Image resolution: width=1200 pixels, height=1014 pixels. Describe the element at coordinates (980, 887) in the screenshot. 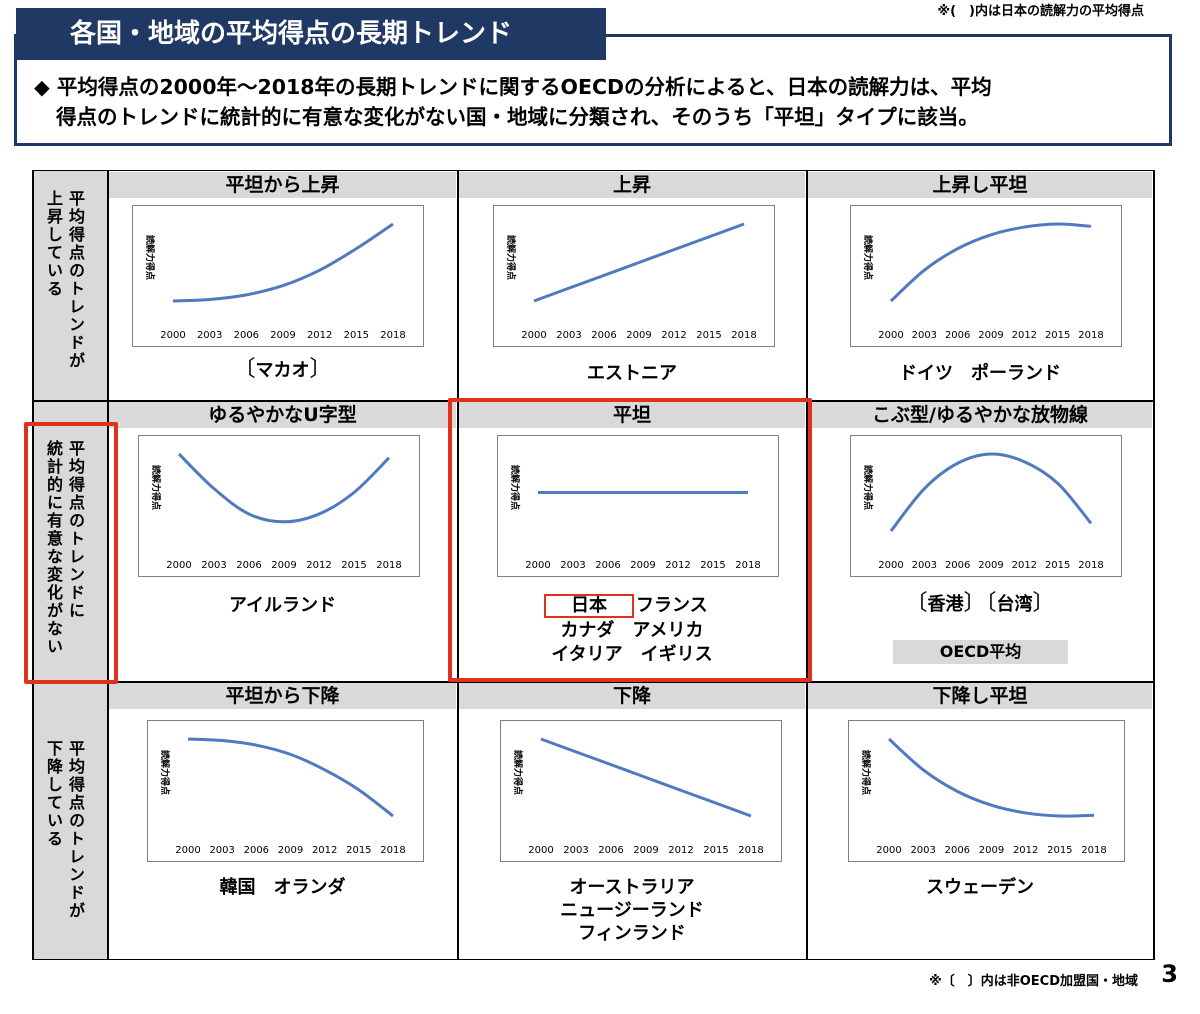

I see `country-label: スウェーデン` at that location.